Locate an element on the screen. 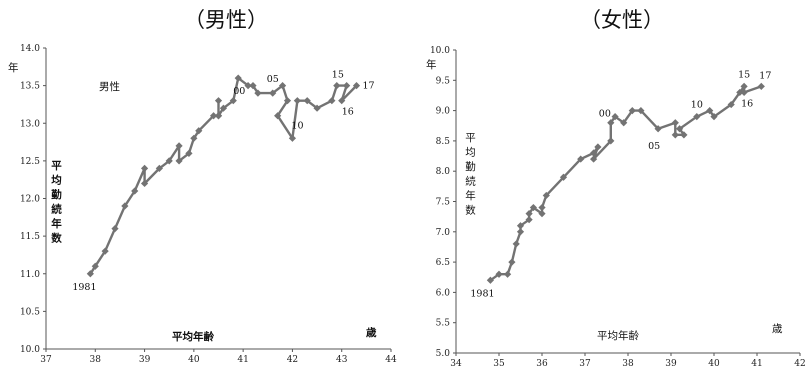 The height and width of the screenshot is (371, 811). x-tick-label-male: 38 is located at coordinates (96, 360).